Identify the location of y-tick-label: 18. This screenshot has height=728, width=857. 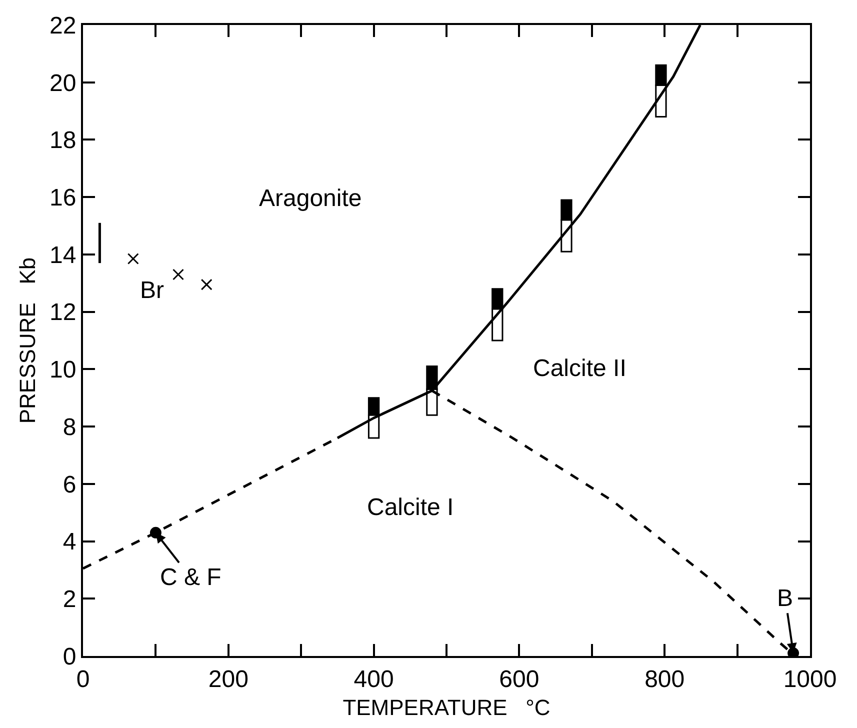
(62, 140).